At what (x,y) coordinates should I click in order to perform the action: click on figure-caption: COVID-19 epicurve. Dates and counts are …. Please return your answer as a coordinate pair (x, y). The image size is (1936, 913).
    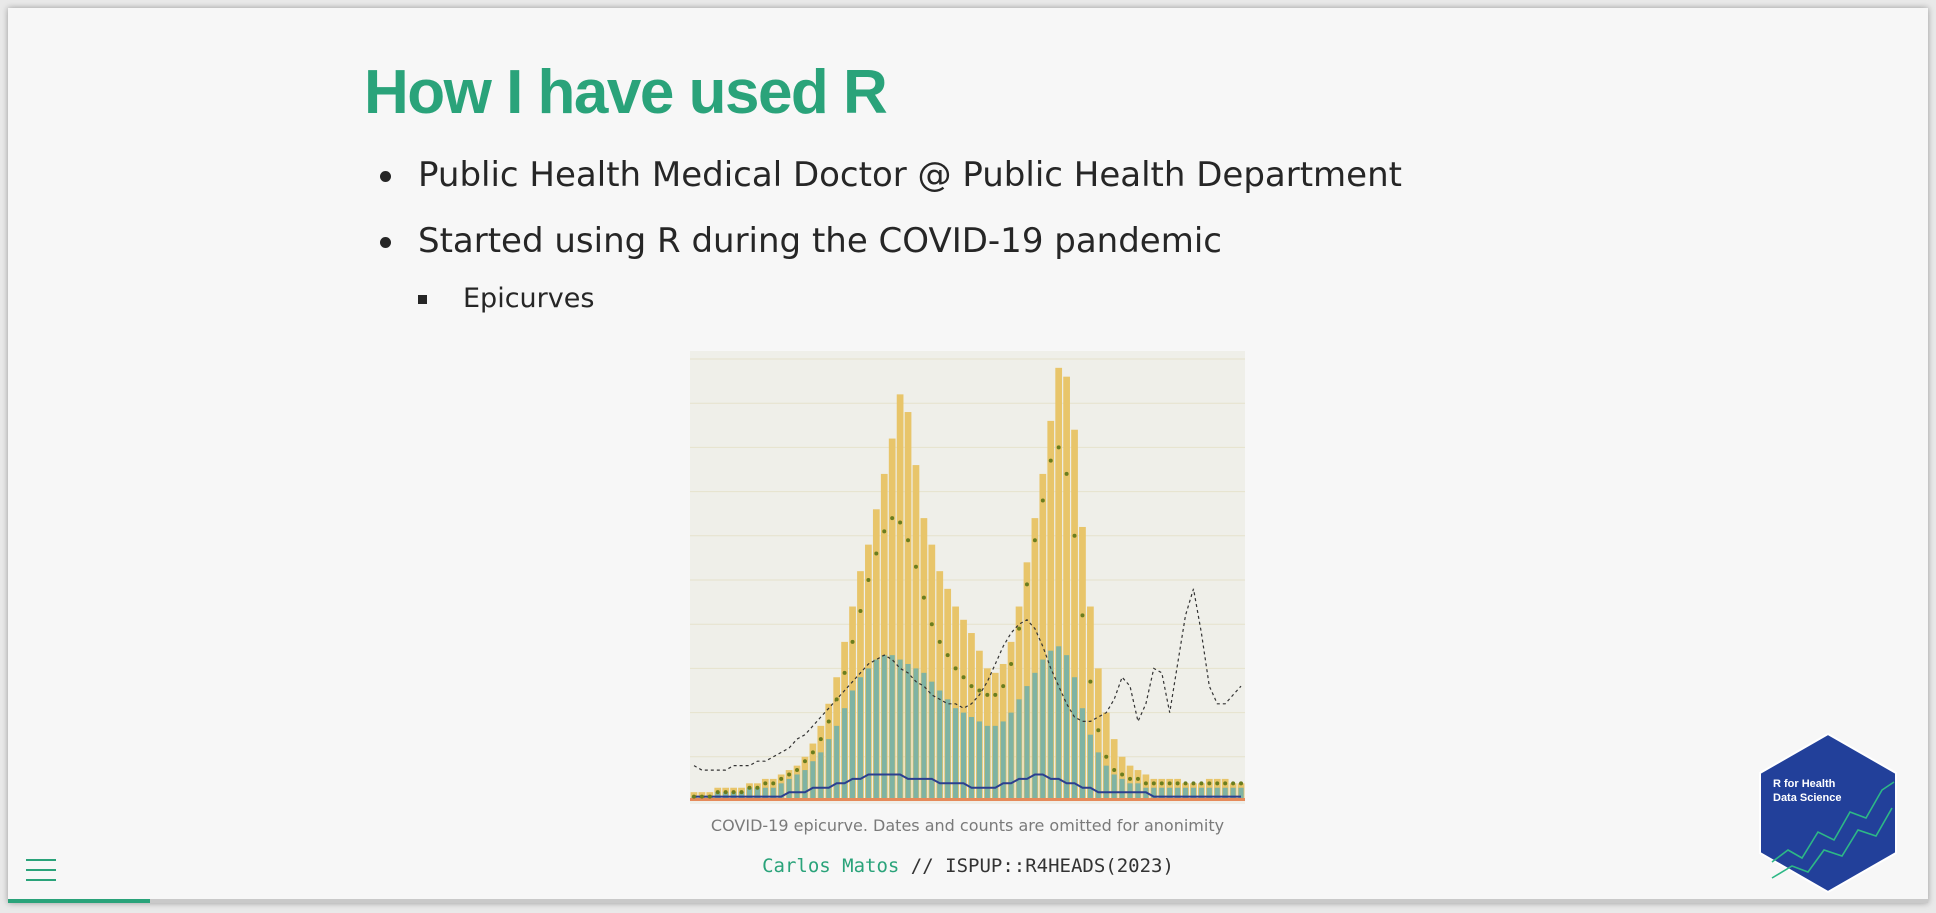
    Looking at the image, I should click on (967, 825).